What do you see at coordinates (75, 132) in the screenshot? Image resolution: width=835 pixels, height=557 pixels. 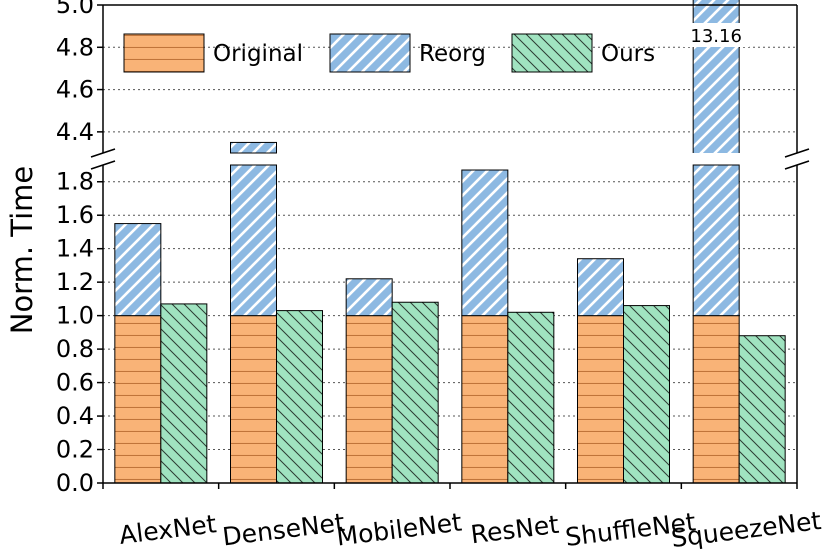 I see `y-tick-label: 4.4` at bounding box center [75, 132].